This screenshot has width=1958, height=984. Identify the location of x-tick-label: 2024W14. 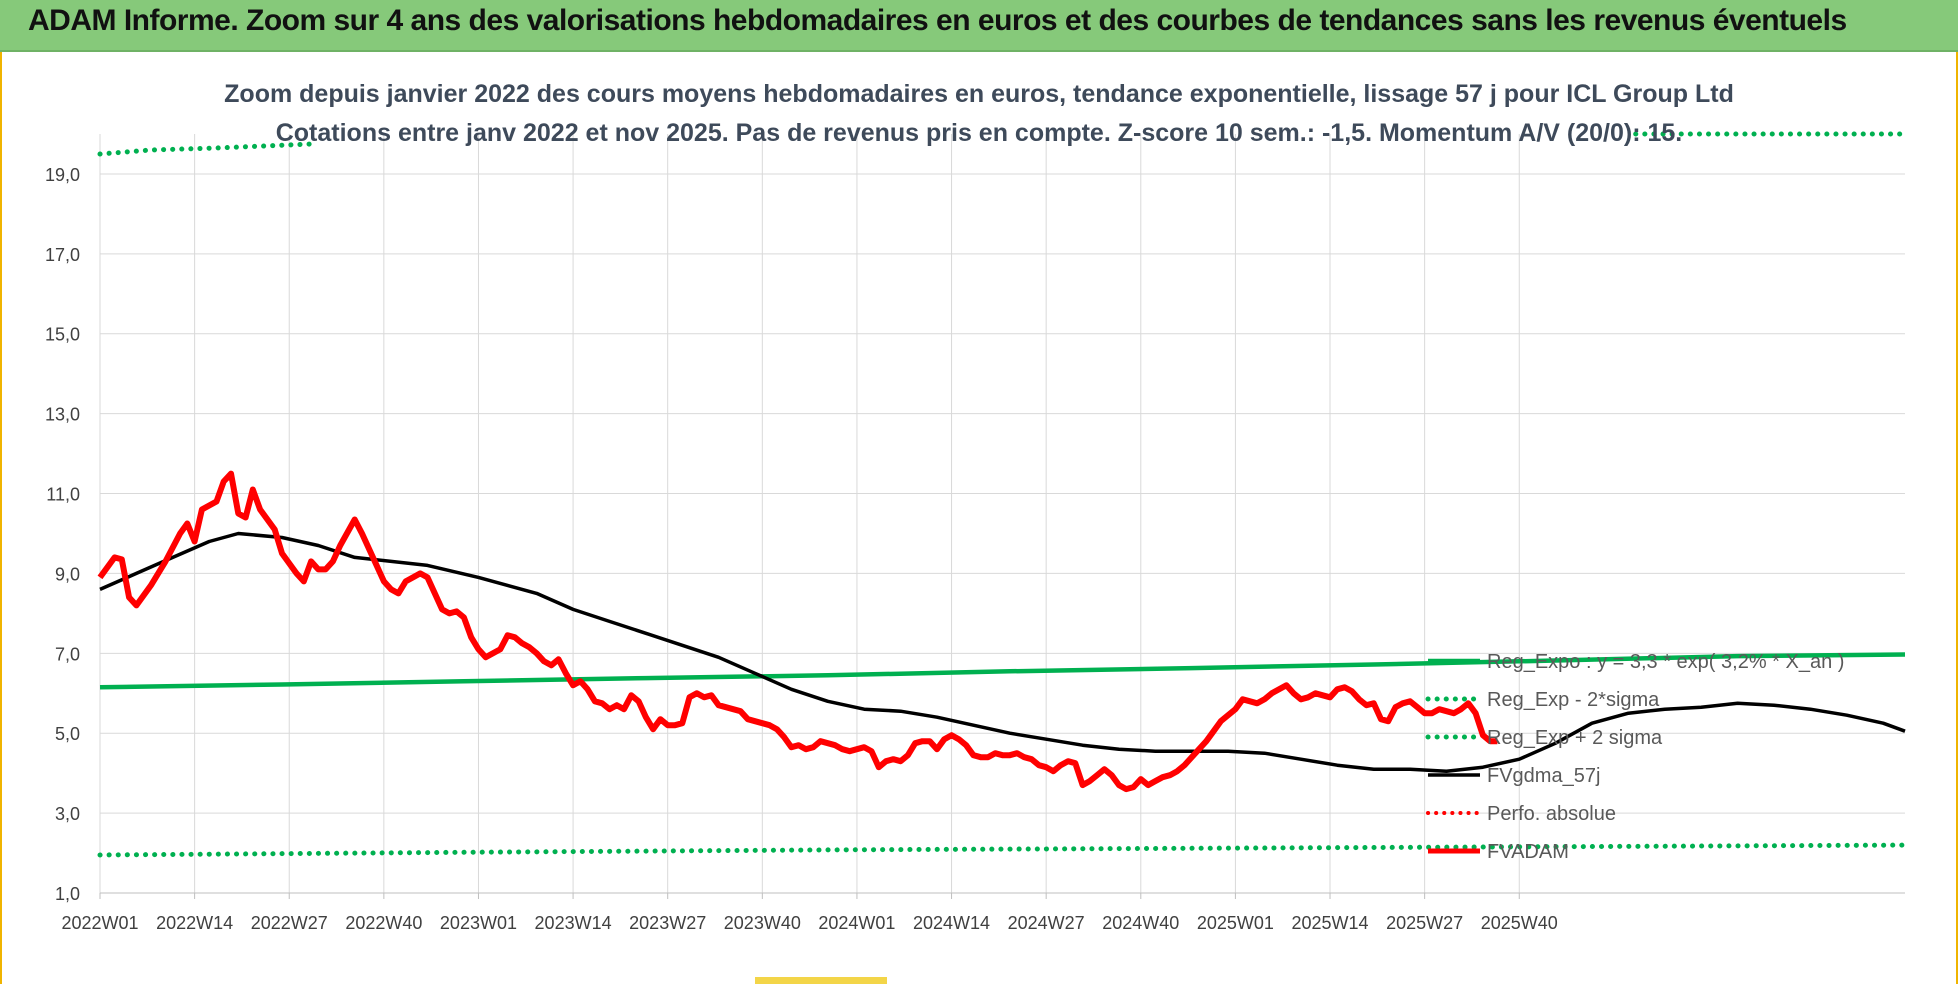
(951, 923).